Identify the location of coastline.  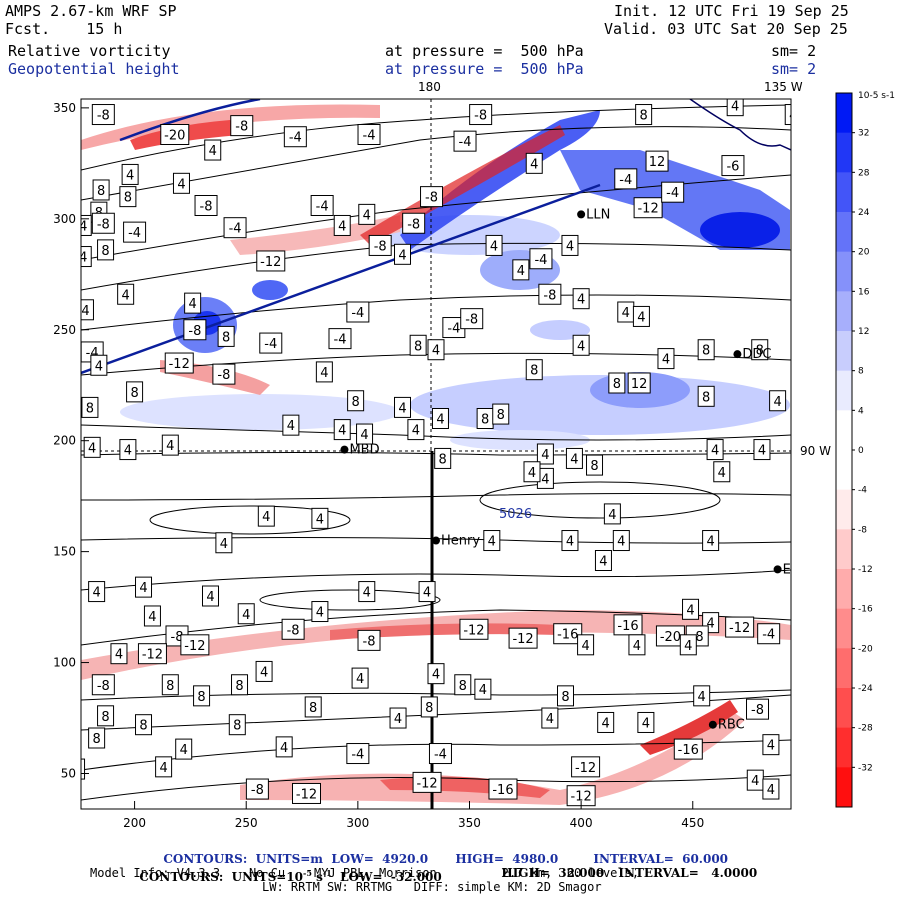
(740, 125).